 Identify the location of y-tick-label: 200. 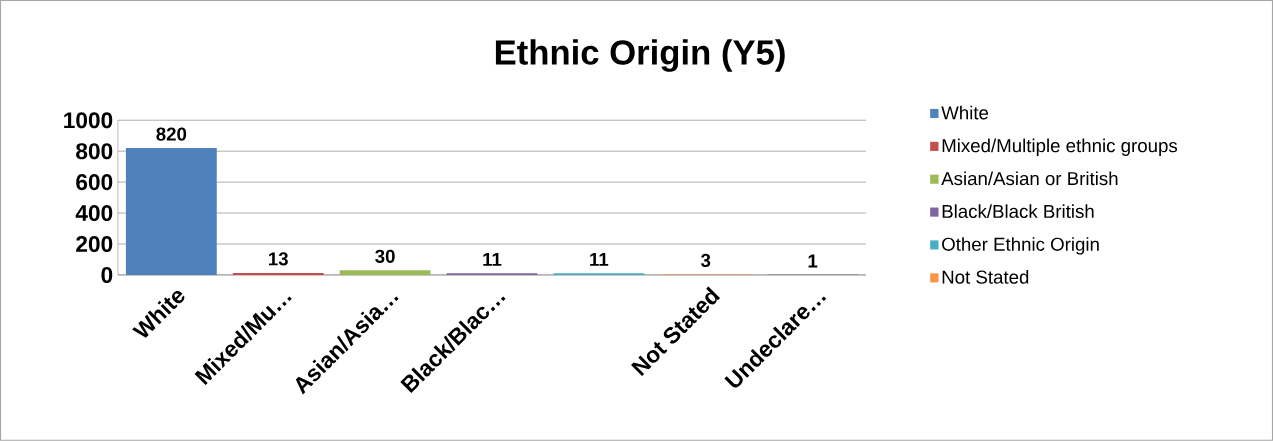
(94, 244).